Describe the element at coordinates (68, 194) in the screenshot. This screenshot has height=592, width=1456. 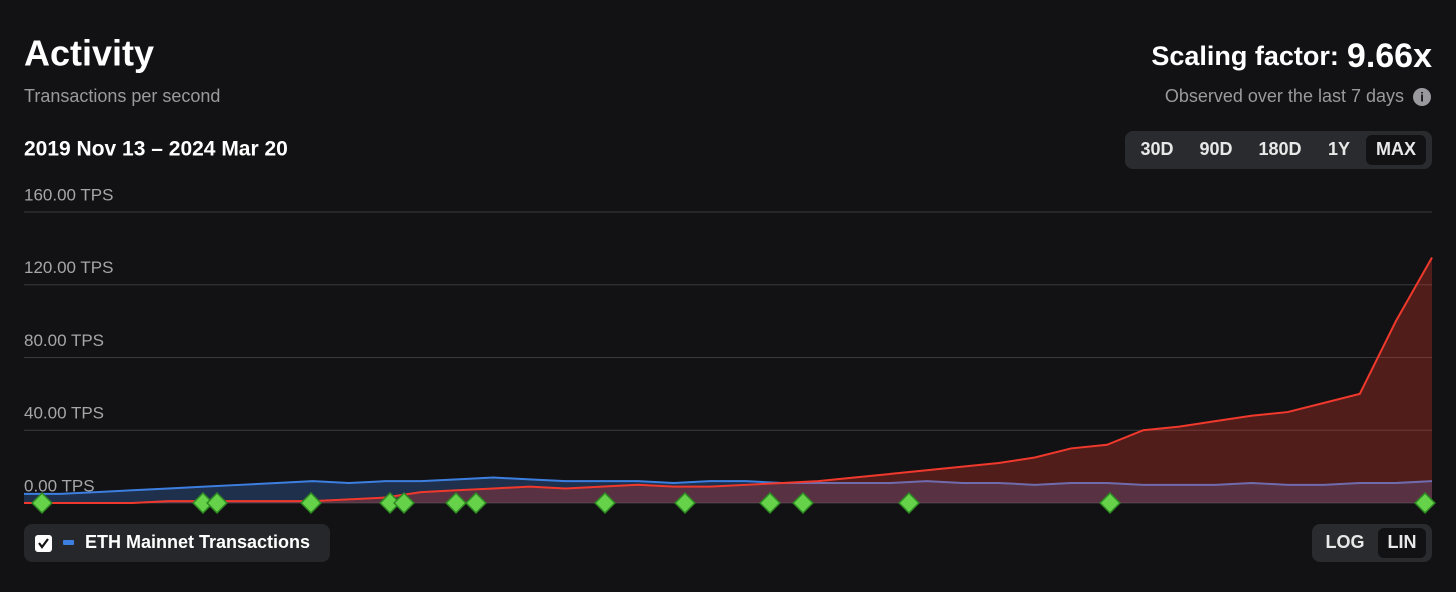
I see `y-tick-label: 160.00 TPS` at that location.